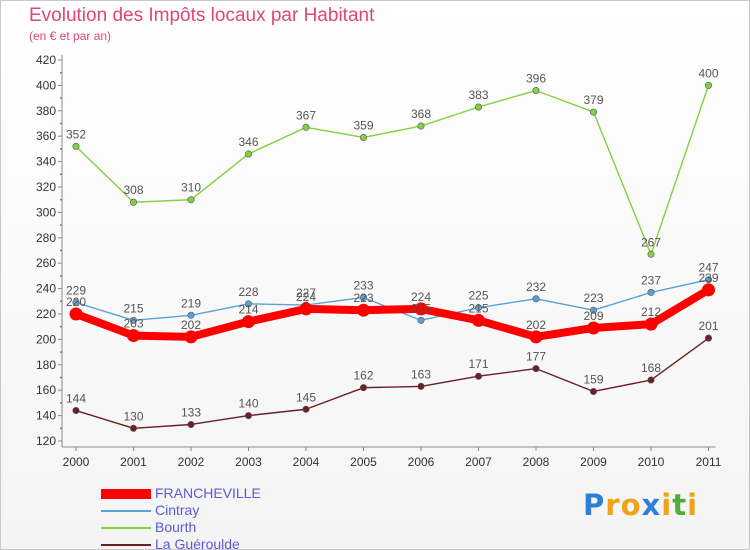  I want to click on y-tick-label: 360, so click(46, 136).